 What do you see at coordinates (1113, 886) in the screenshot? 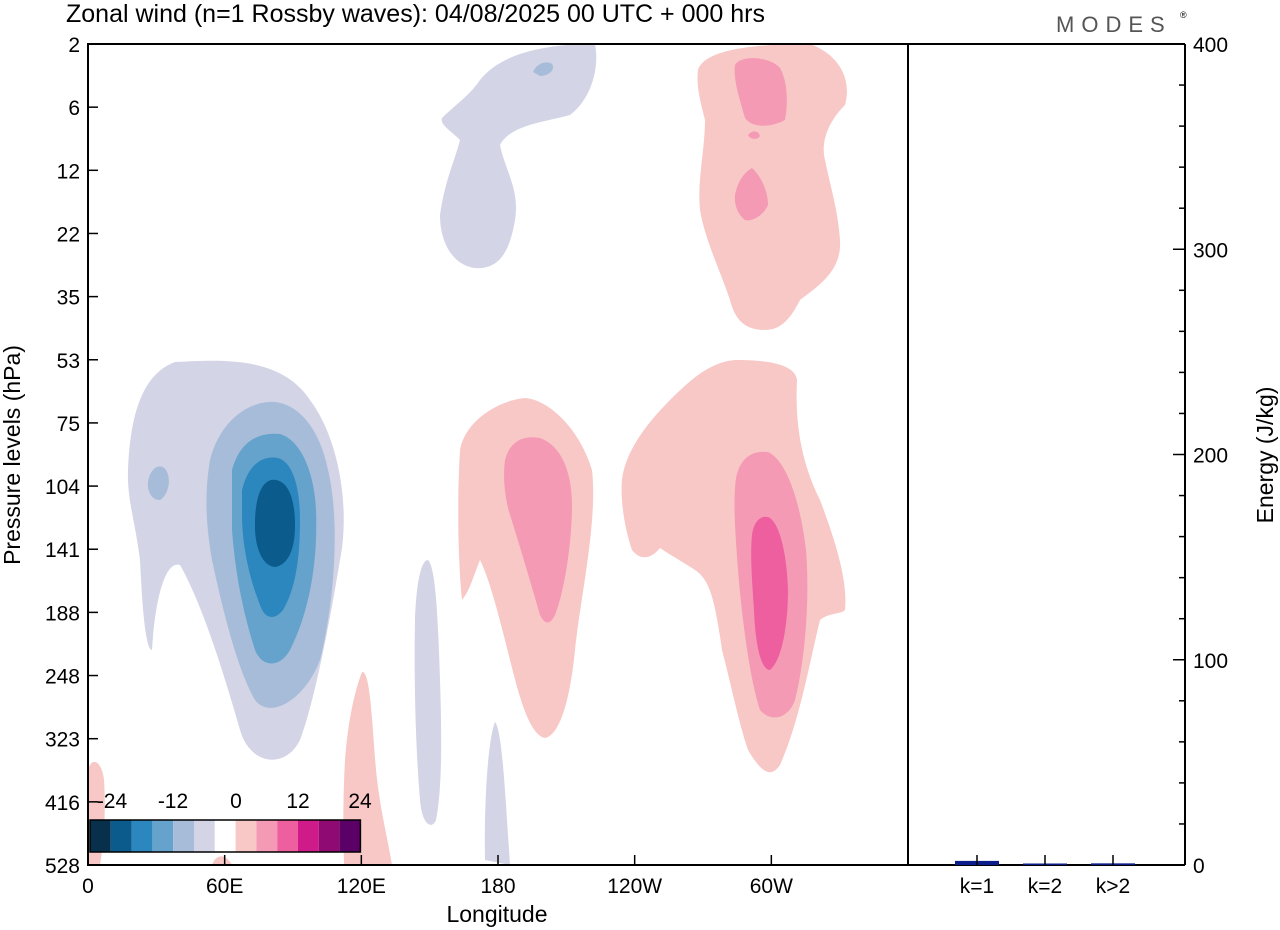
I see `bar-category-label: k>2` at bounding box center [1113, 886].